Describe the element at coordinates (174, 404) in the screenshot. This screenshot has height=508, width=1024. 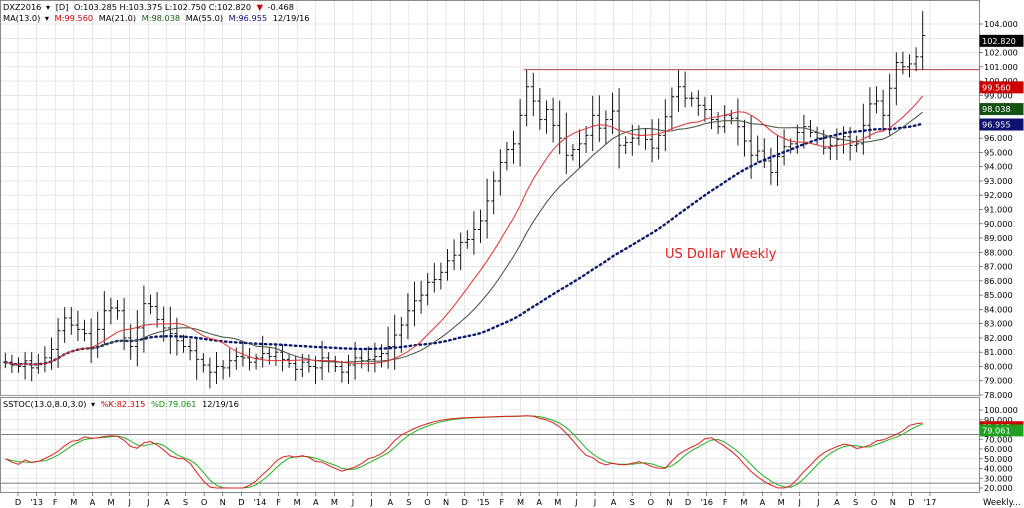
I see `stoch-d-value: %D:79.061` at that location.